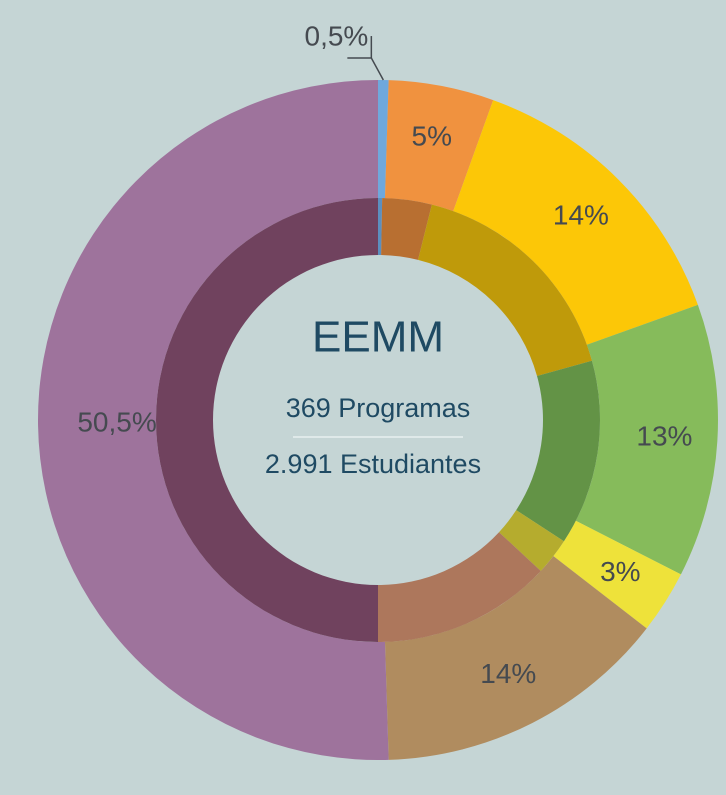 The height and width of the screenshot is (795, 726). What do you see at coordinates (337, 35) in the screenshot?
I see `data-label: 0,5%` at bounding box center [337, 35].